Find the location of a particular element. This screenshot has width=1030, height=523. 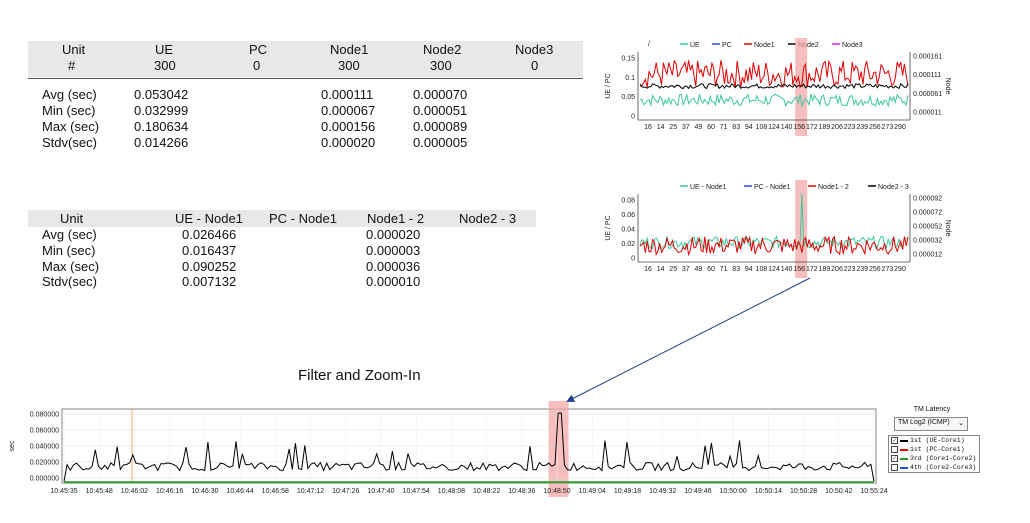

series-label: 1st (PC-Core1) is located at coordinates (937, 449).